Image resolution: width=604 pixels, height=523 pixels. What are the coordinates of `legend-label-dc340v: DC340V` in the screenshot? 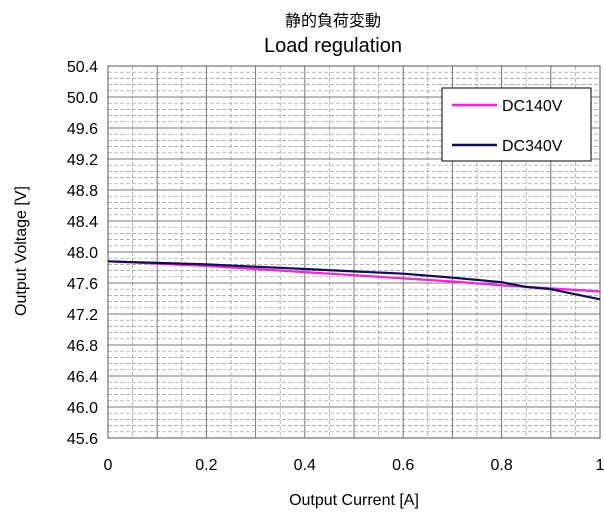 It's located at (532, 146).